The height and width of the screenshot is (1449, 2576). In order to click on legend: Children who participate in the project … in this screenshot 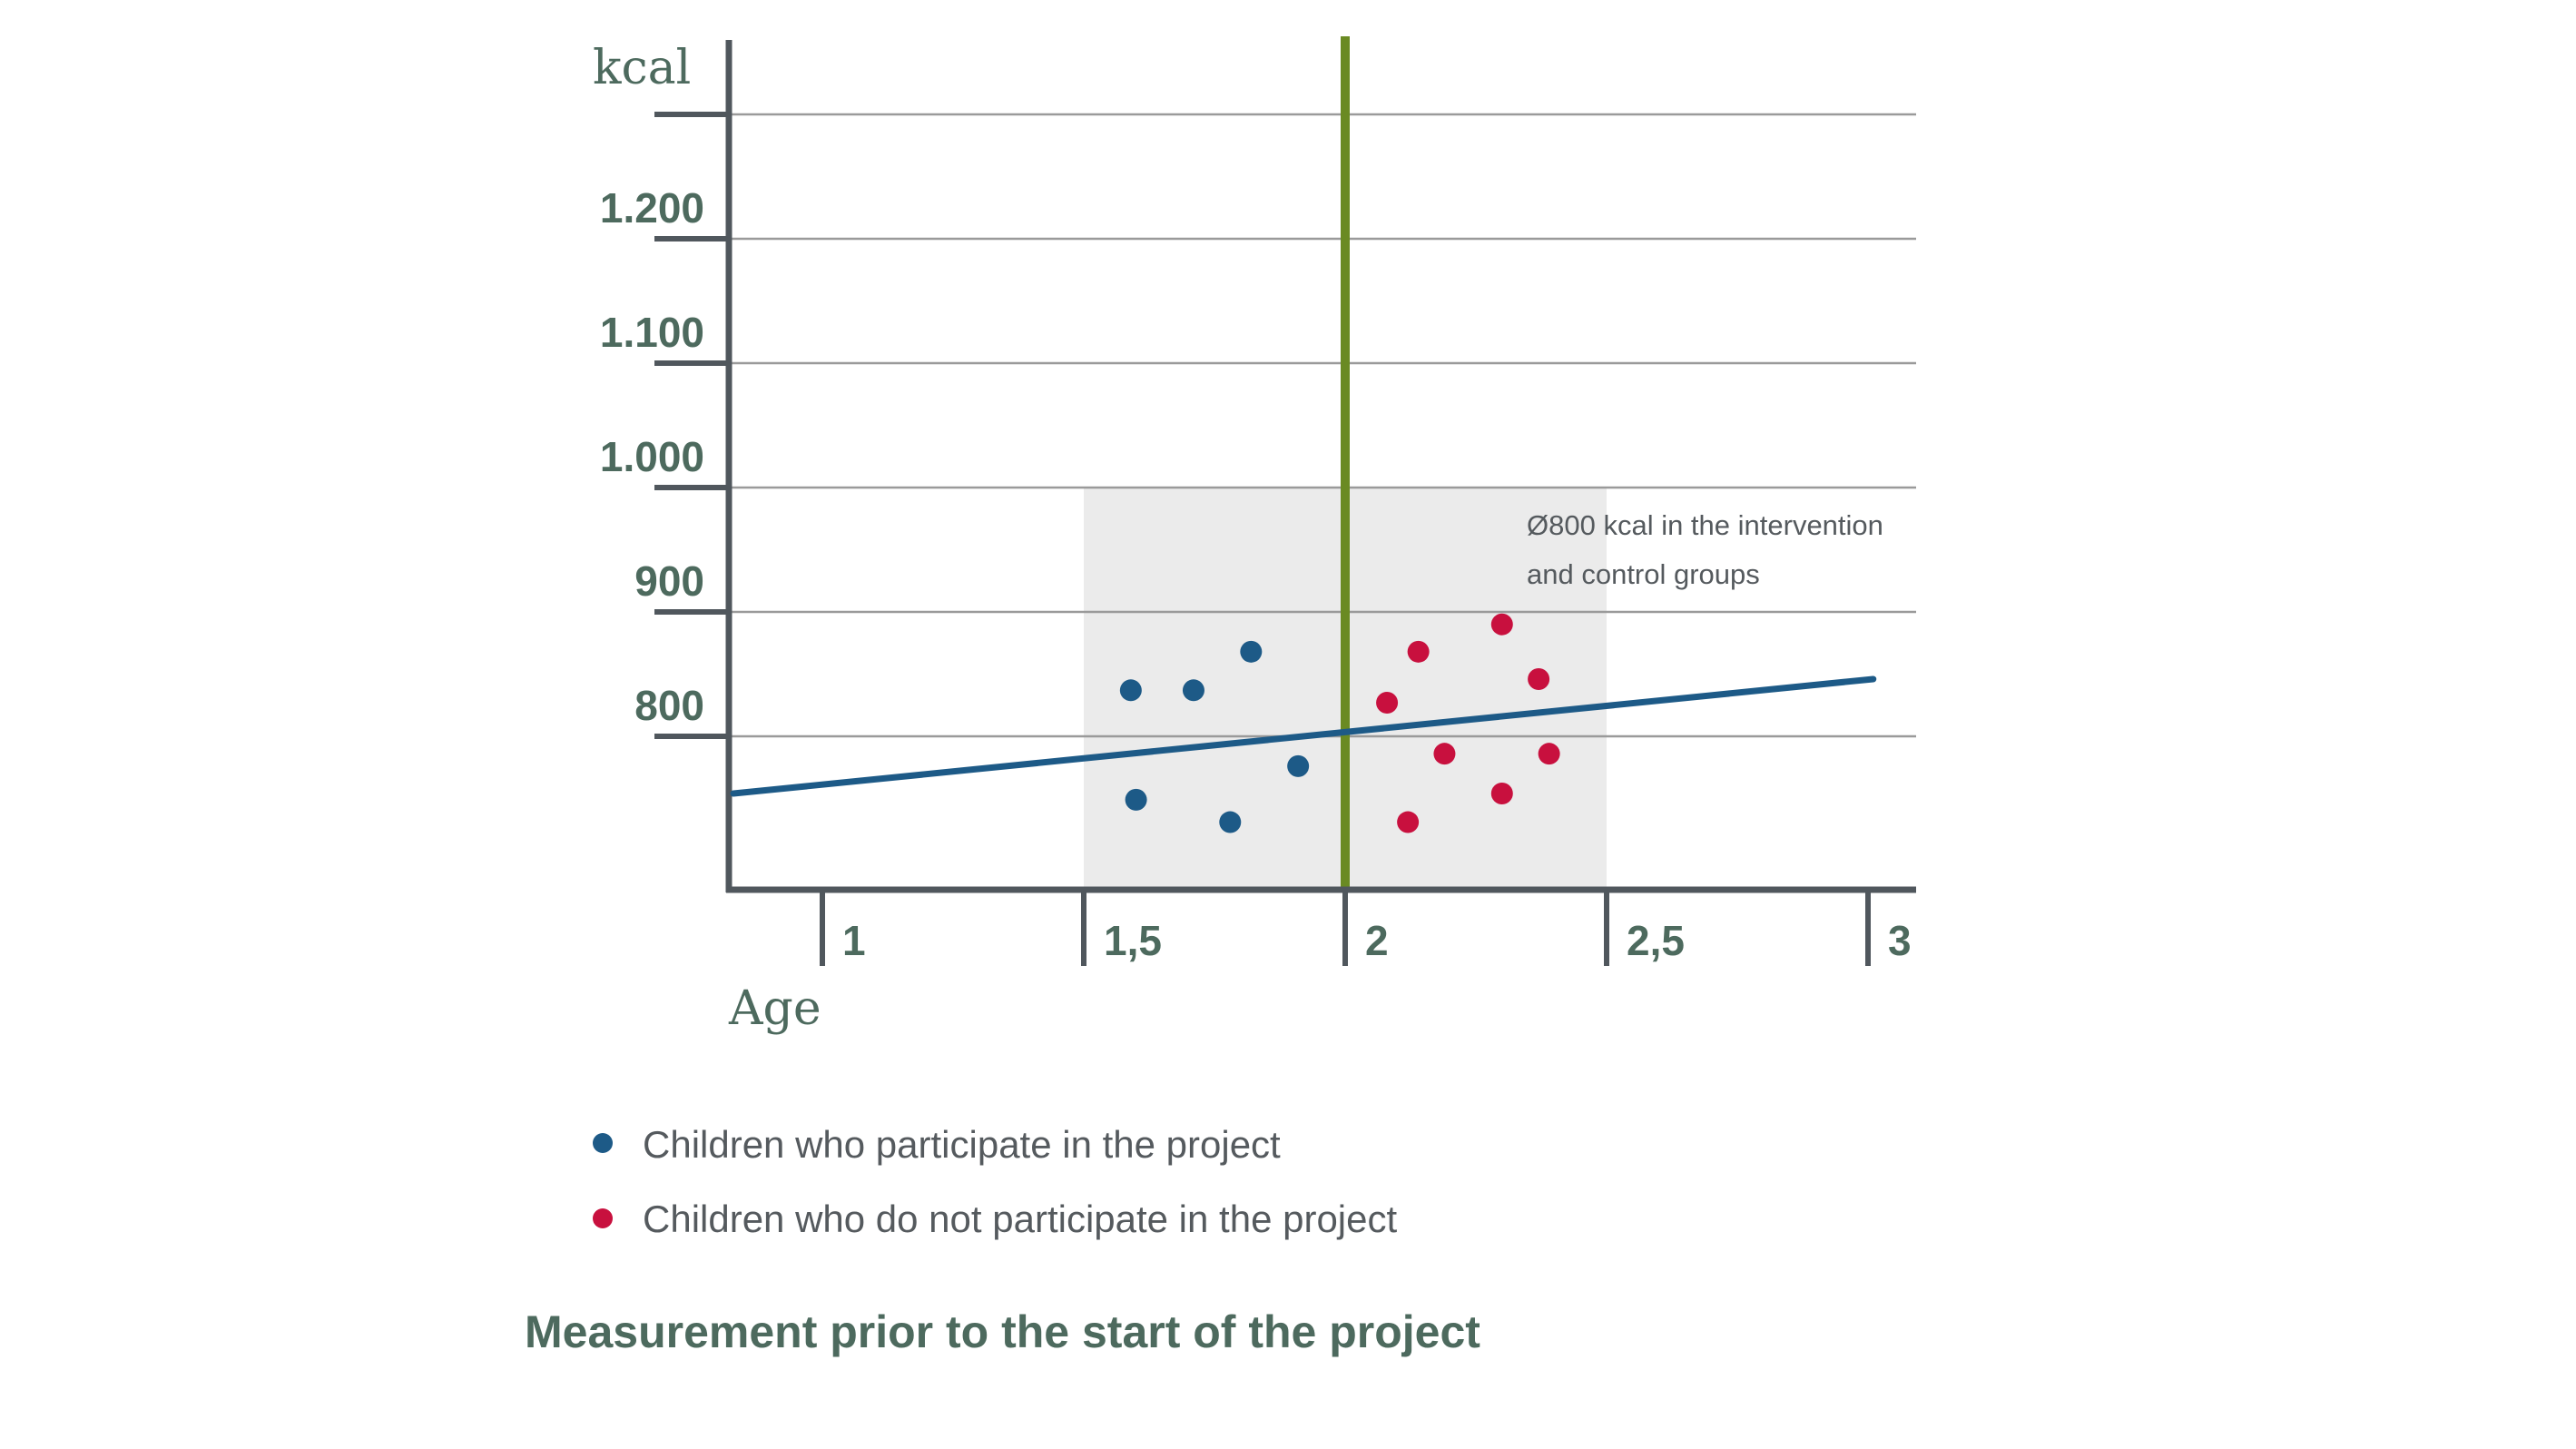, I will do `click(995, 1181)`.